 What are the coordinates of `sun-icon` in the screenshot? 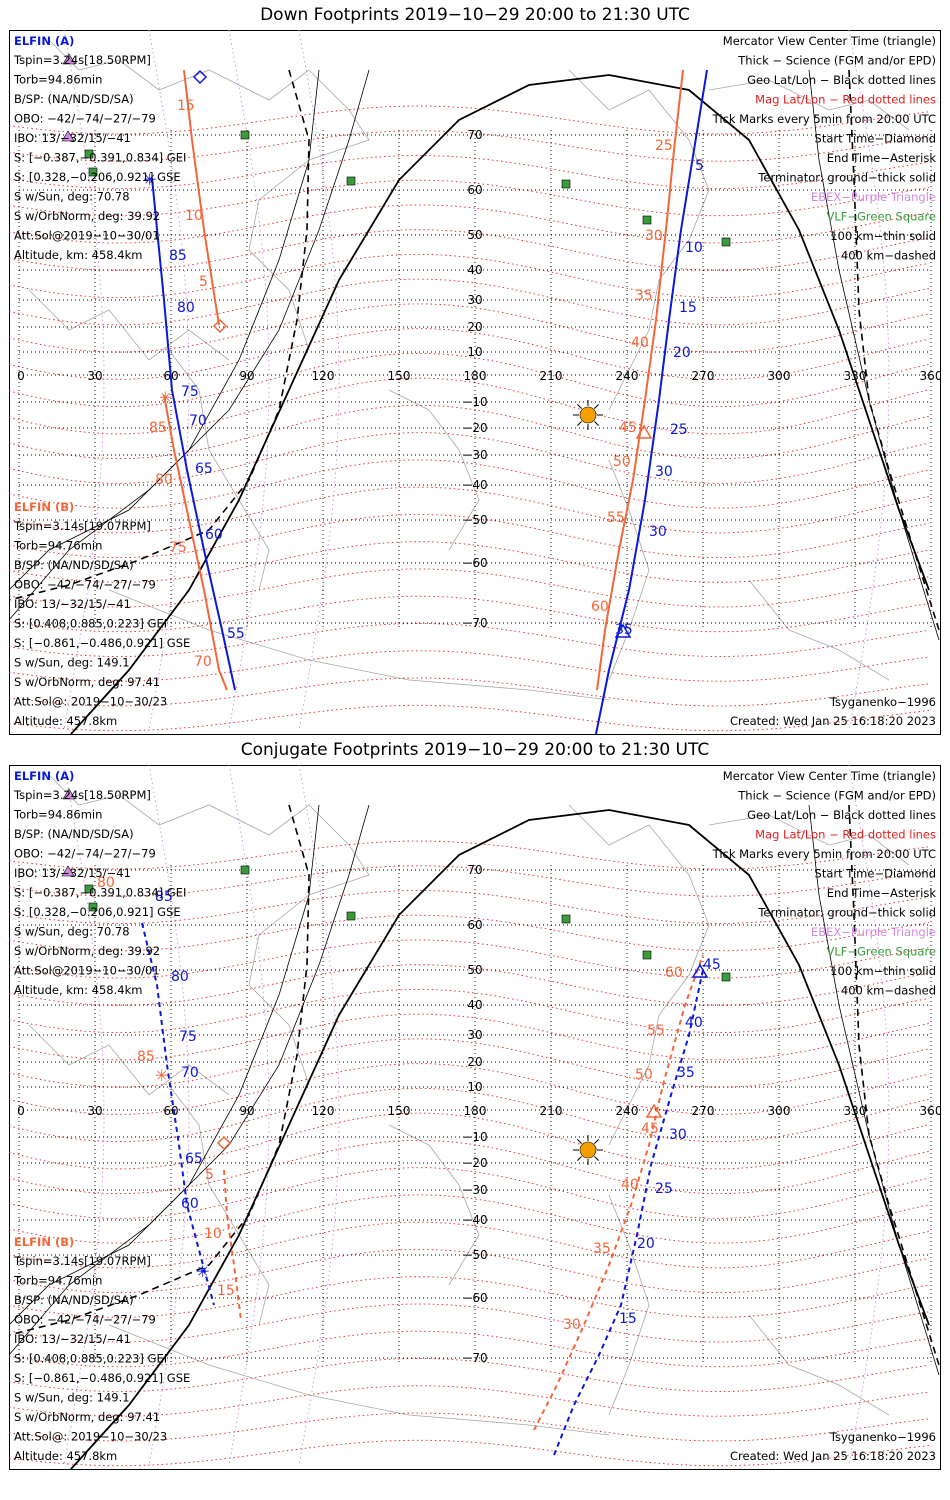 It's located at (588, 415).